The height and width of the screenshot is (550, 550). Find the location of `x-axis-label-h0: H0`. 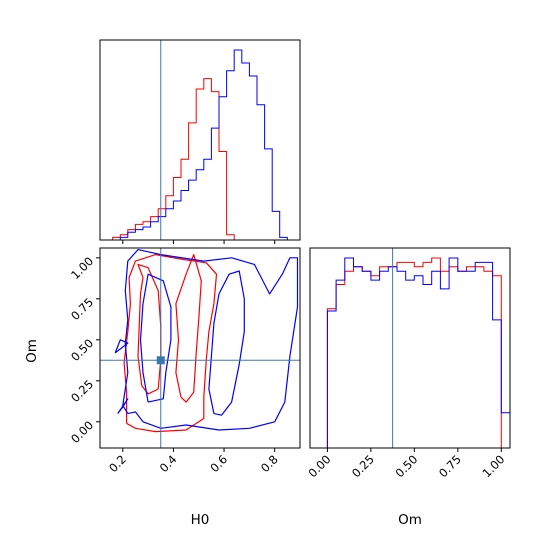

x-axis-label-h0: H0 is located at coordinates (200, 520).